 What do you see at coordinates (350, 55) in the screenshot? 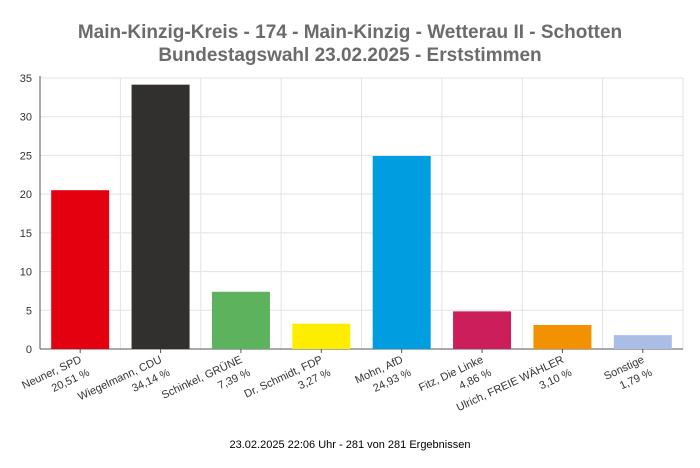
I see `chart-subtitle: Bundestagswahl 23.02.2025 - Erststimmen` at bounding box center [350, 55].